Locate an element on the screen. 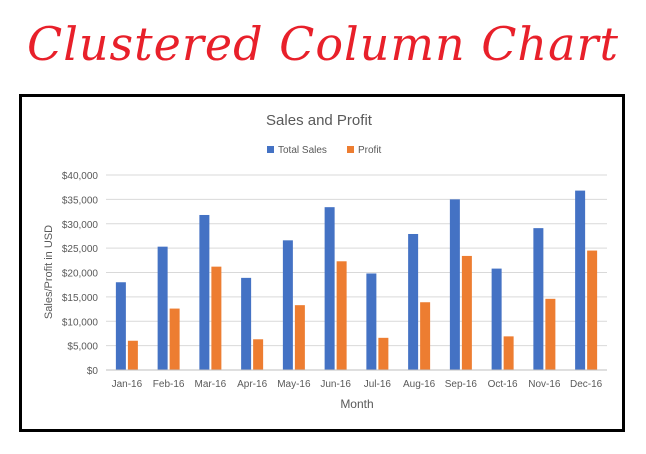 Image resolution: width=646 pixels, height=454 pixels. x-tick-label: Jun-16 is located at coordinates (335, 384).